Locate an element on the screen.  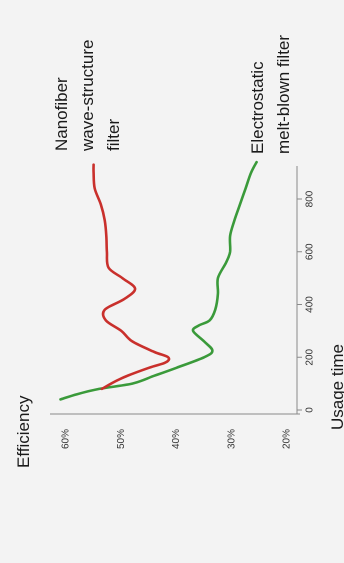
legend-electrostatic-line: Electrostatic is located at coordinates (257, 107).